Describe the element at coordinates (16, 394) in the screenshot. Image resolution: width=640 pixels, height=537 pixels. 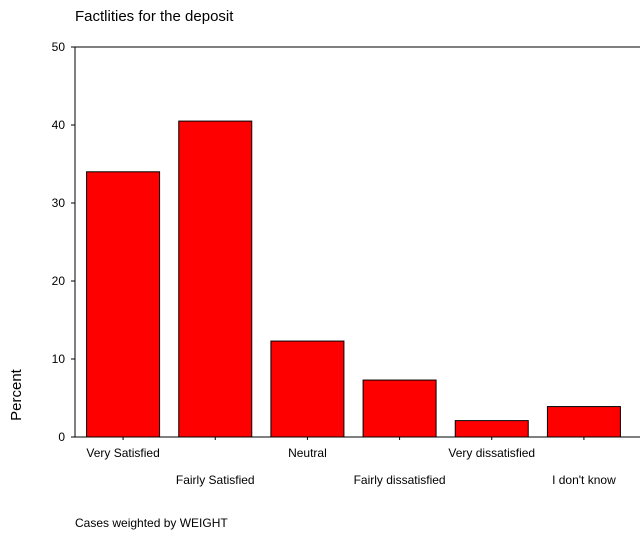
I see `y-axis-label: Percent` at that location.